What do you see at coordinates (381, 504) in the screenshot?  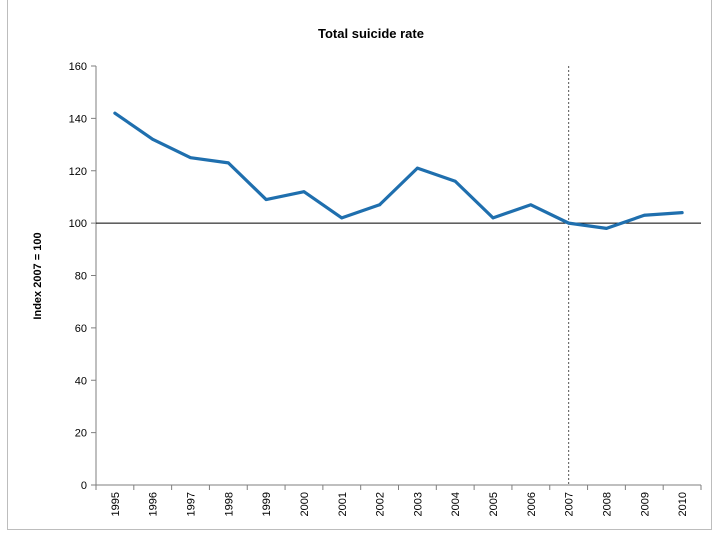 I see `x-tick-label: 2002` at bounding box center [381, 504].